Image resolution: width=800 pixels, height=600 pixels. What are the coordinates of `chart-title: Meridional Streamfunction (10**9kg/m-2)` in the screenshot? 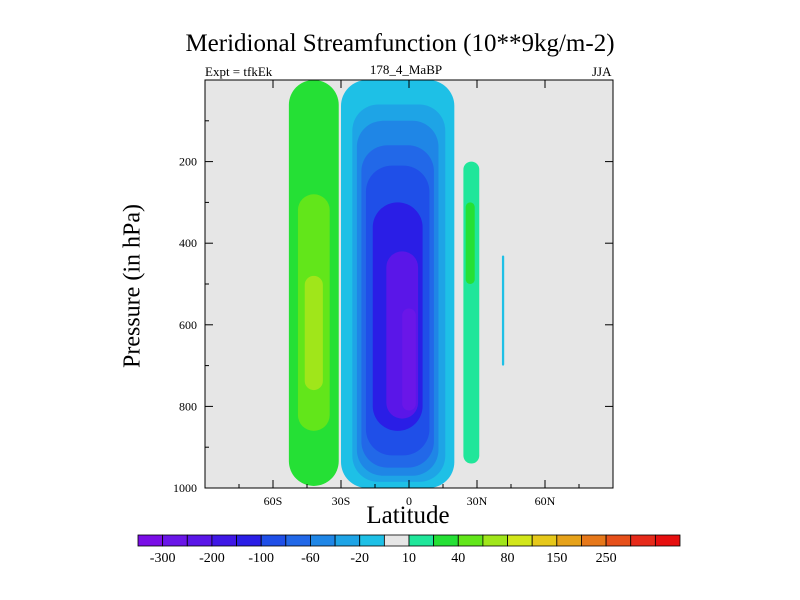 It's located at (400, 43).